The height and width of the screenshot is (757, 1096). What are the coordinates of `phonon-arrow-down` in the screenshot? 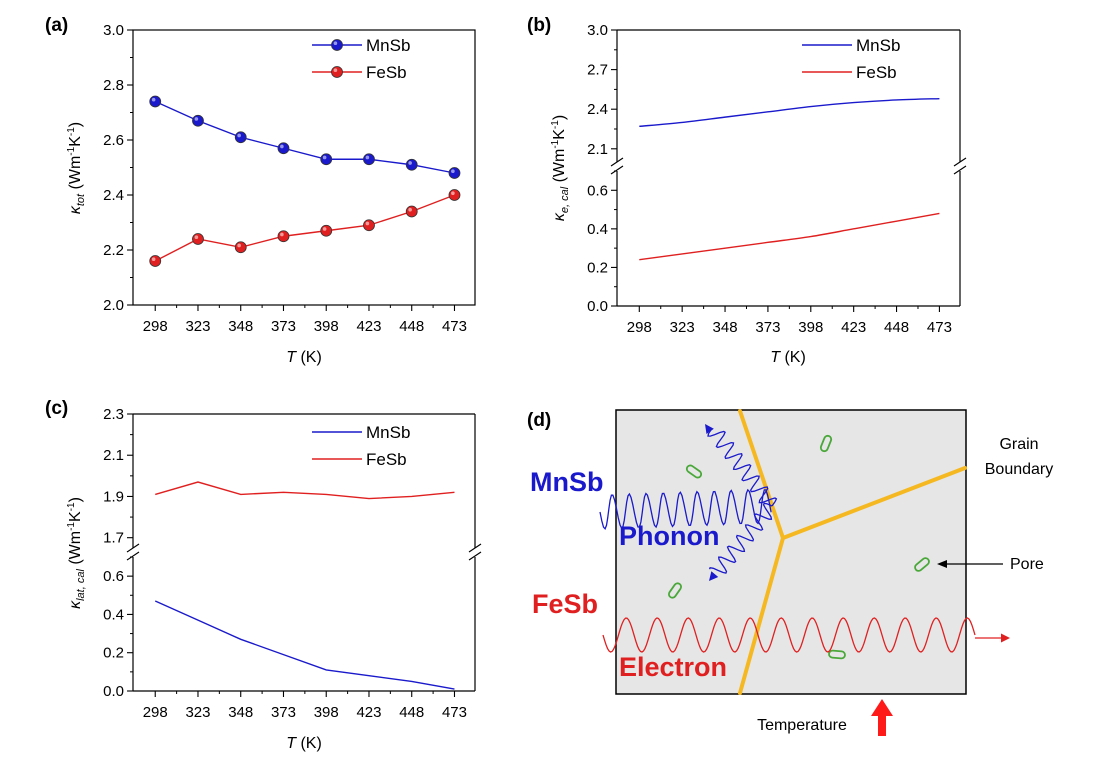 It's located at (714, 576).